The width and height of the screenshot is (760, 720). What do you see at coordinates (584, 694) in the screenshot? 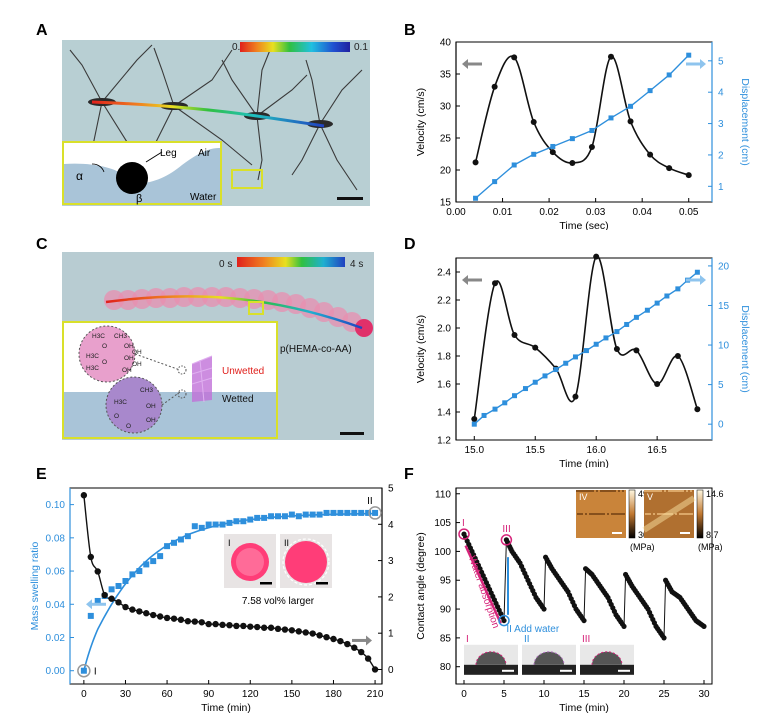
I see `x-tick-label: 15` at bounding box center [584, 694].